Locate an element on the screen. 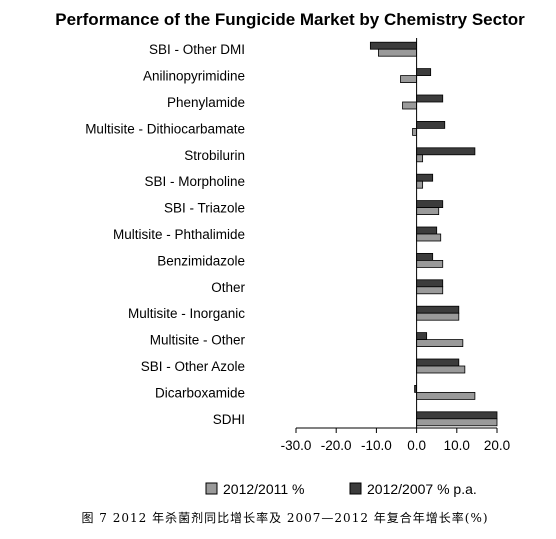 The height and width of the screenshot is (539, 556). bar-series-2-sbi-triazole is located at coordinates (430, 204).